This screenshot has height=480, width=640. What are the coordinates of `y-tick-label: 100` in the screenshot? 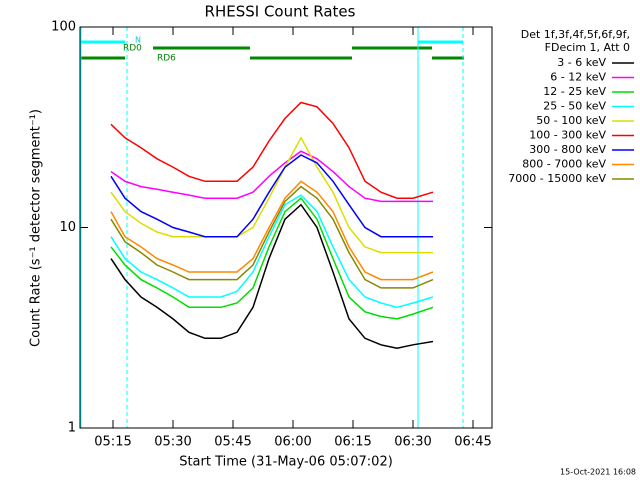 It's located at (63, 27).